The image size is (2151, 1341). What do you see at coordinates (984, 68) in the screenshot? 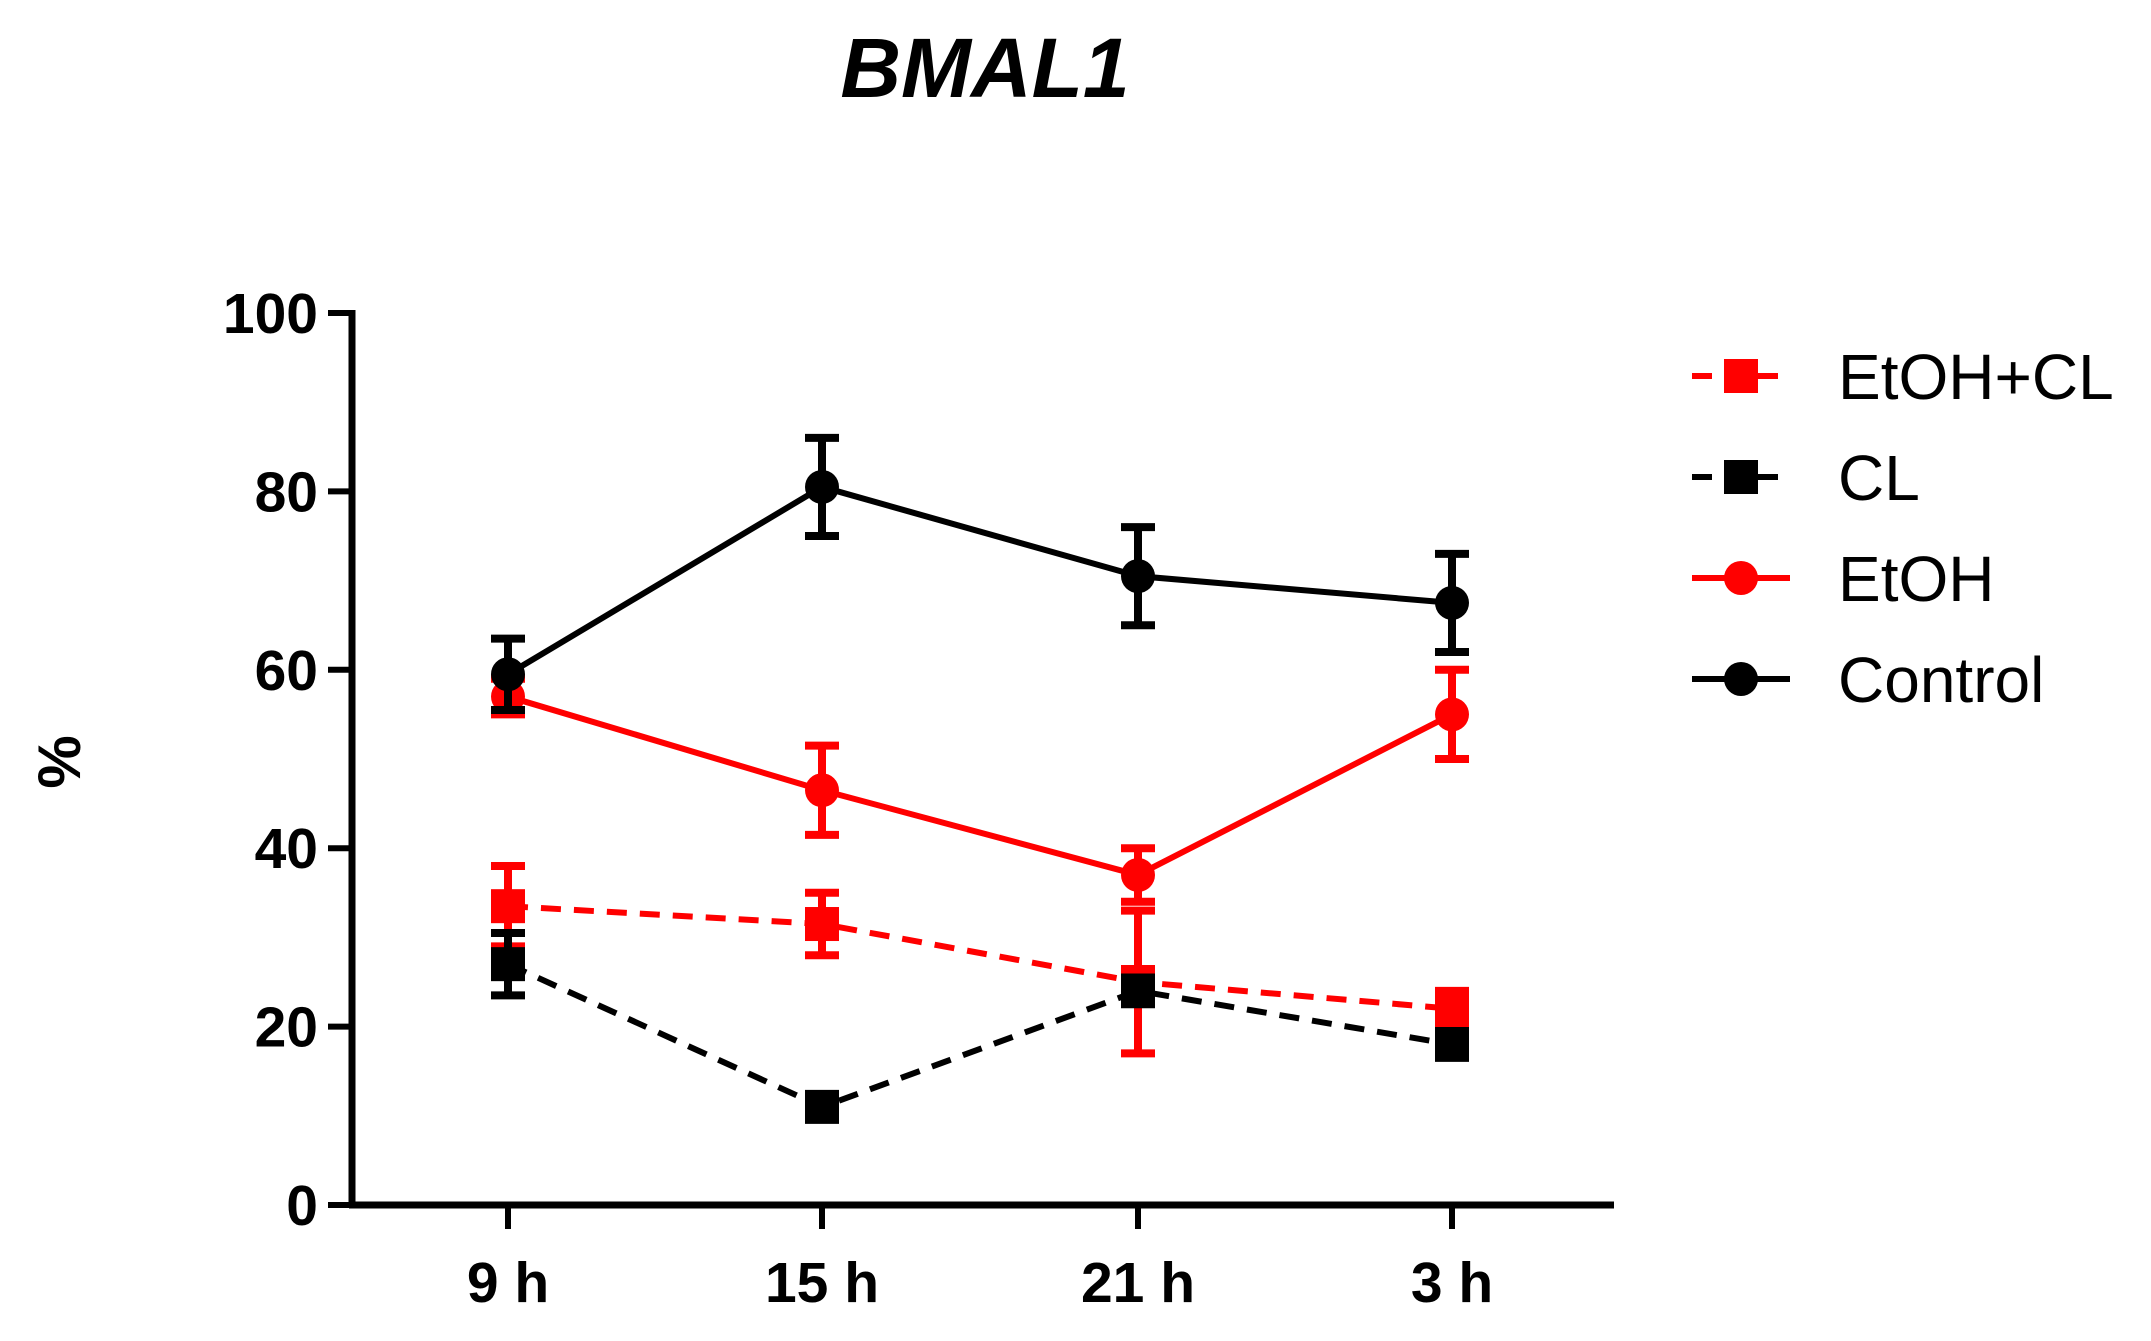
I see `chart-title: BMAL1` at bounding box center [984, 68].